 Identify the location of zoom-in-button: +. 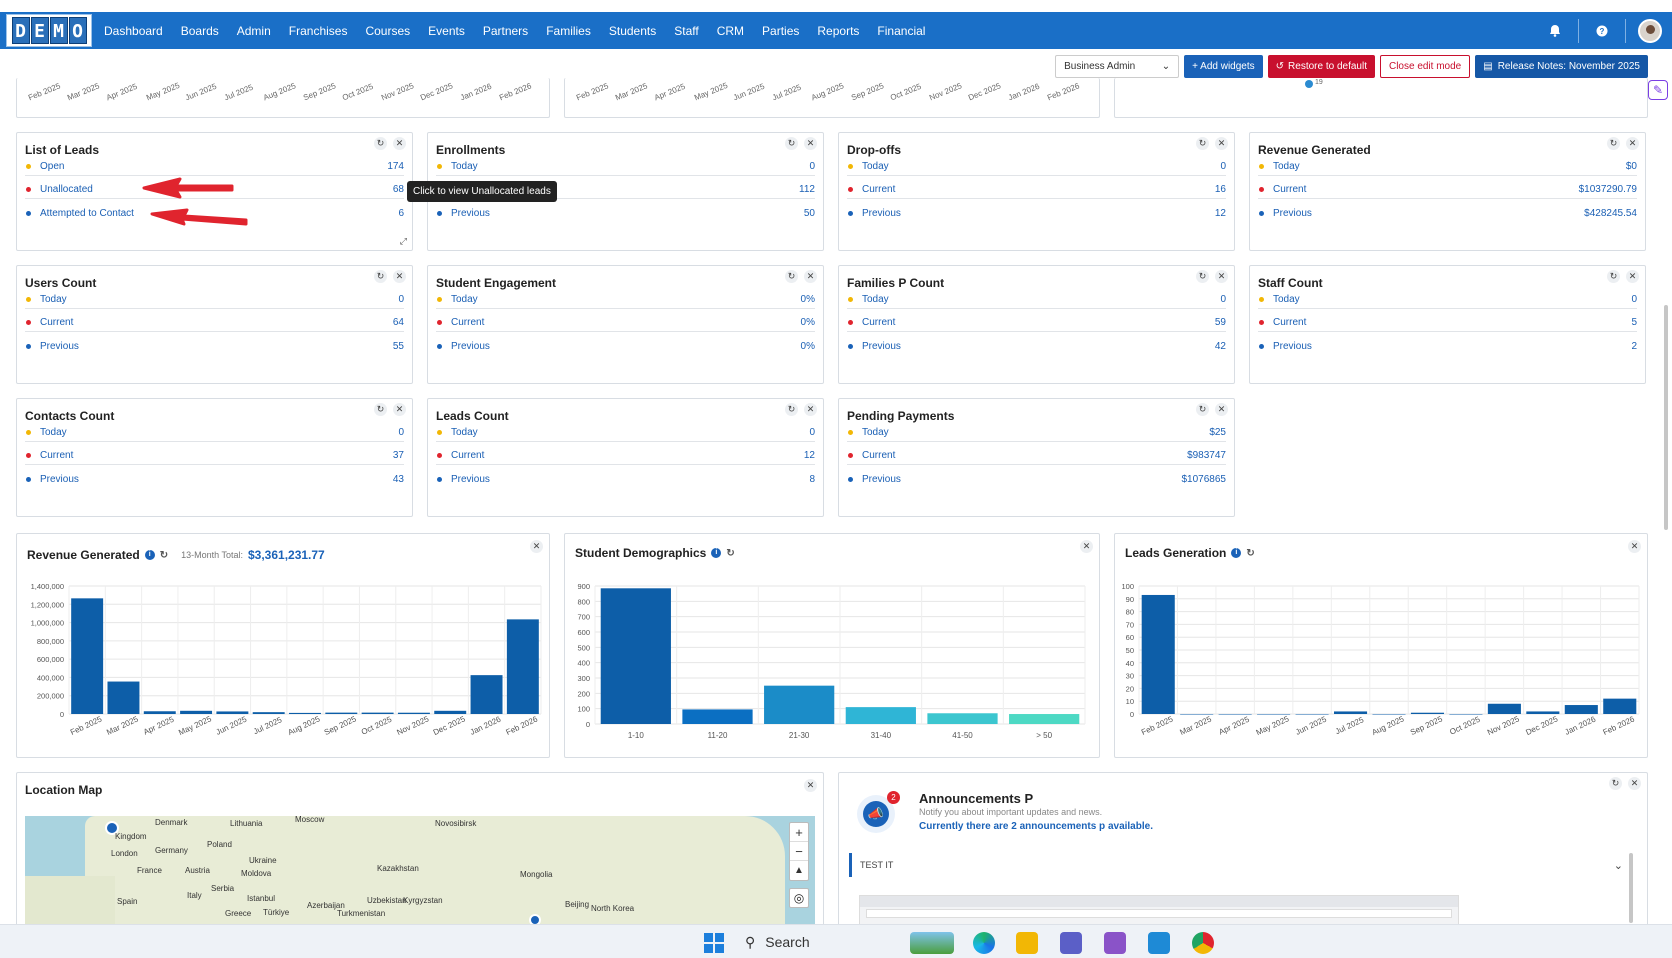
(799, 832).